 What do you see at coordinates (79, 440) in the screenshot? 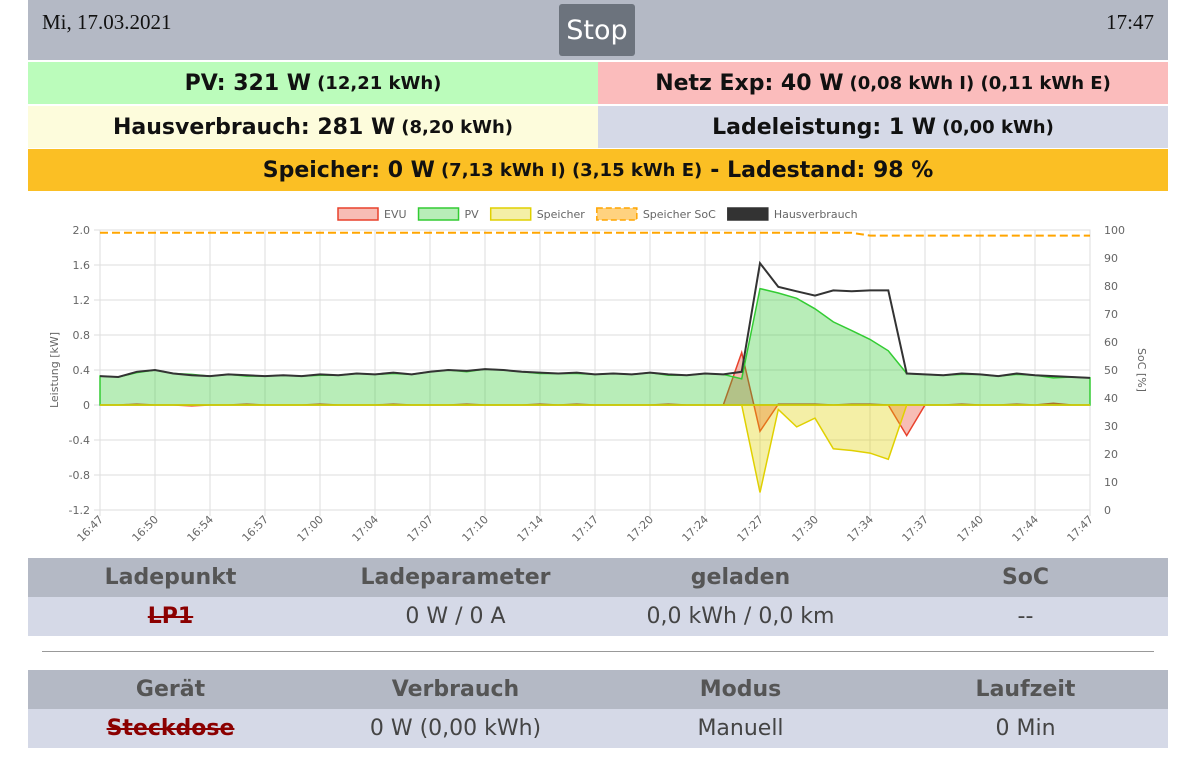
I see `y-tick-label: -0.4` at bounding box center [79, 440].